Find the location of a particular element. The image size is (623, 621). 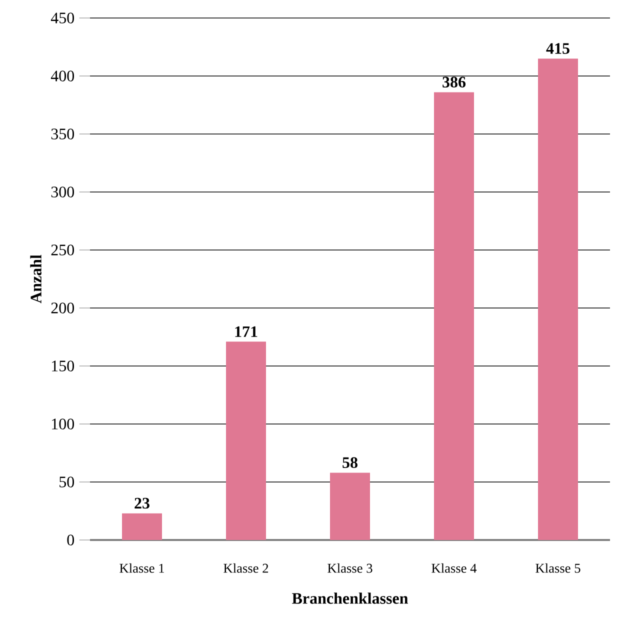

x-tick-label: Klasse 5 is located at coordinates (558, 568).